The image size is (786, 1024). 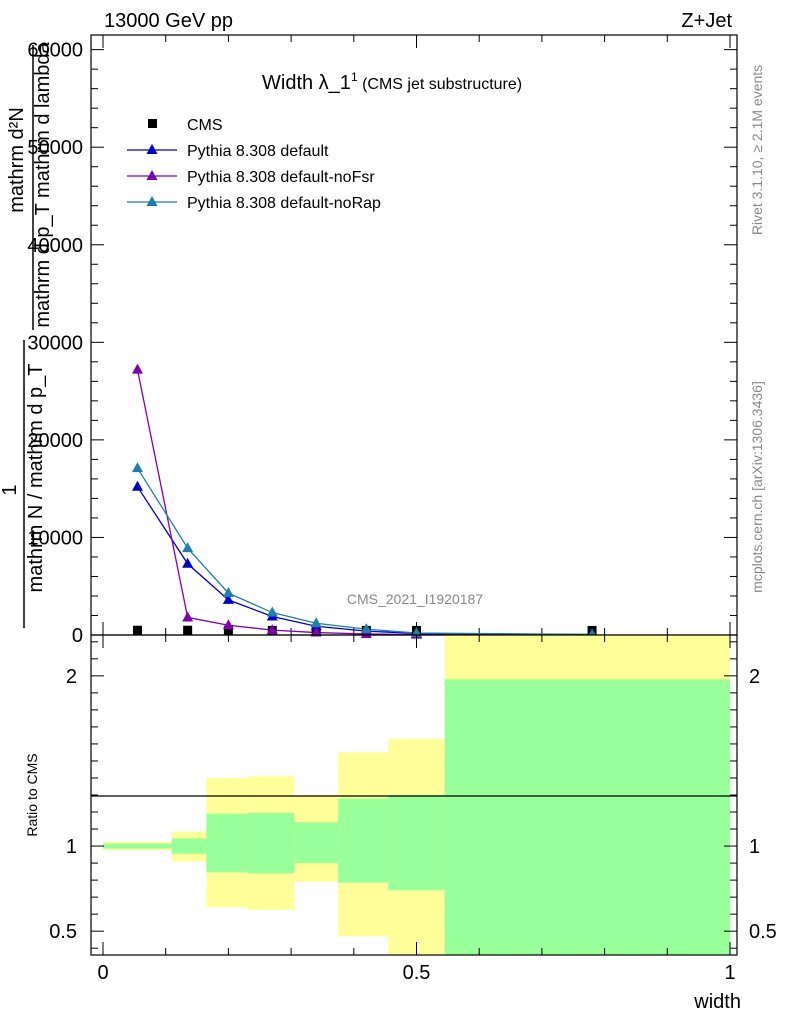 What do you see at coordinates (757, 487) in the screenshot?
I see `mcplots-label: mcplots.cern.ch [arXiv:1306.3436]` at bounding box center [757, 487].